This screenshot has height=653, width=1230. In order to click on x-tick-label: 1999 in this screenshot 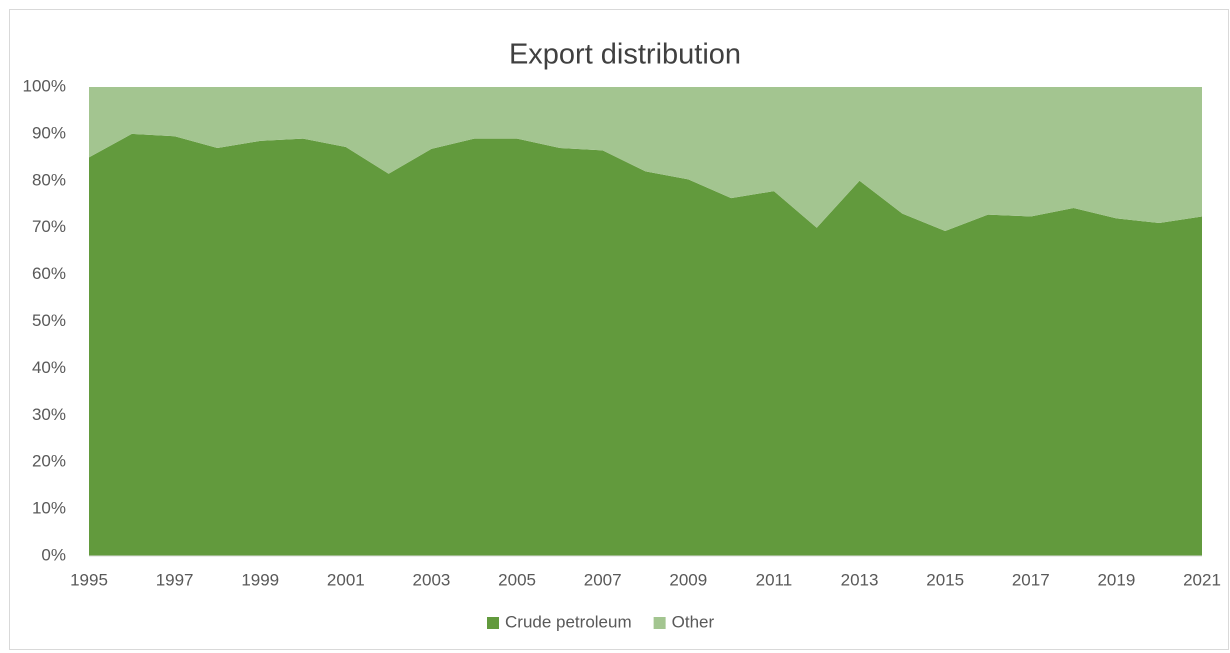, I will do `click(260, 579)`.